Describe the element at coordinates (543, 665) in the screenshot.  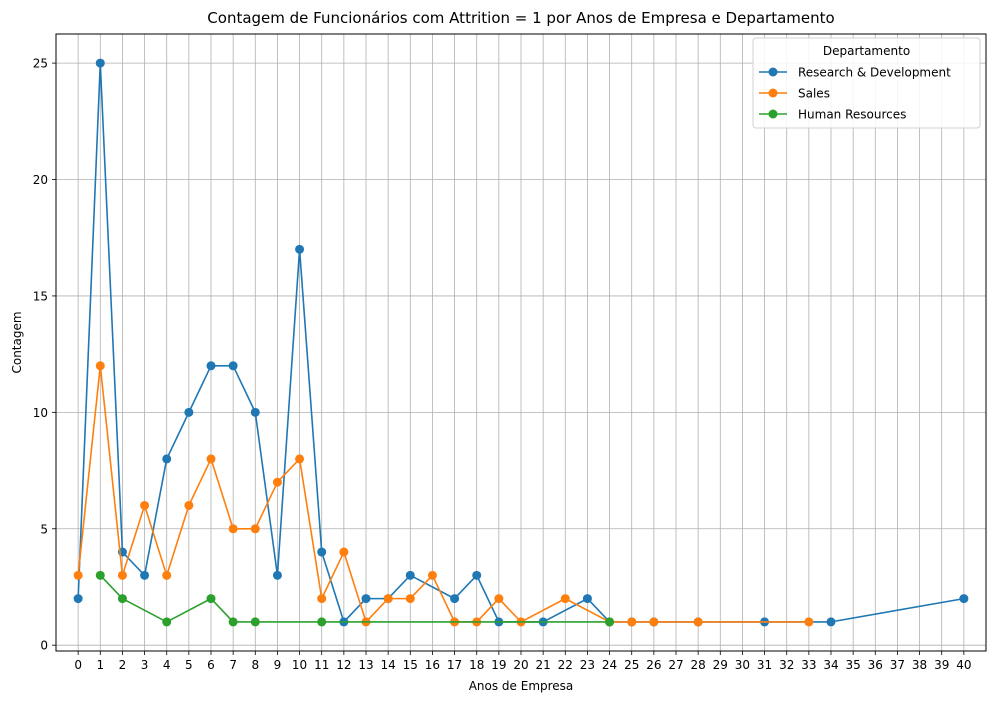
I see `x-tick-label: 21` at that location.